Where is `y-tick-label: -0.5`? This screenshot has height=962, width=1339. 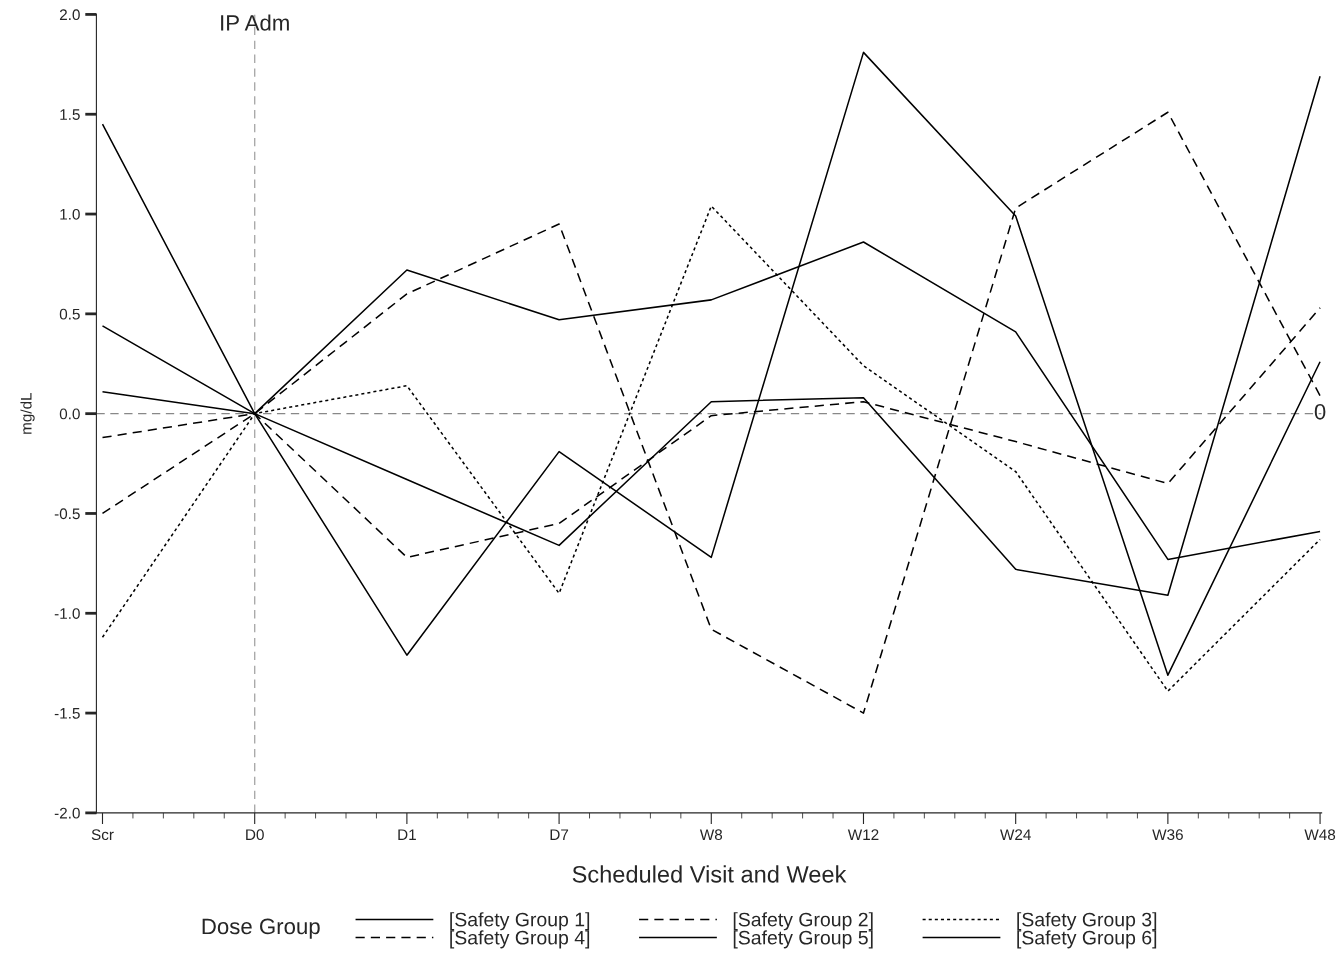 y-tick-label: -0.5 is located at coordinates (67, 514).